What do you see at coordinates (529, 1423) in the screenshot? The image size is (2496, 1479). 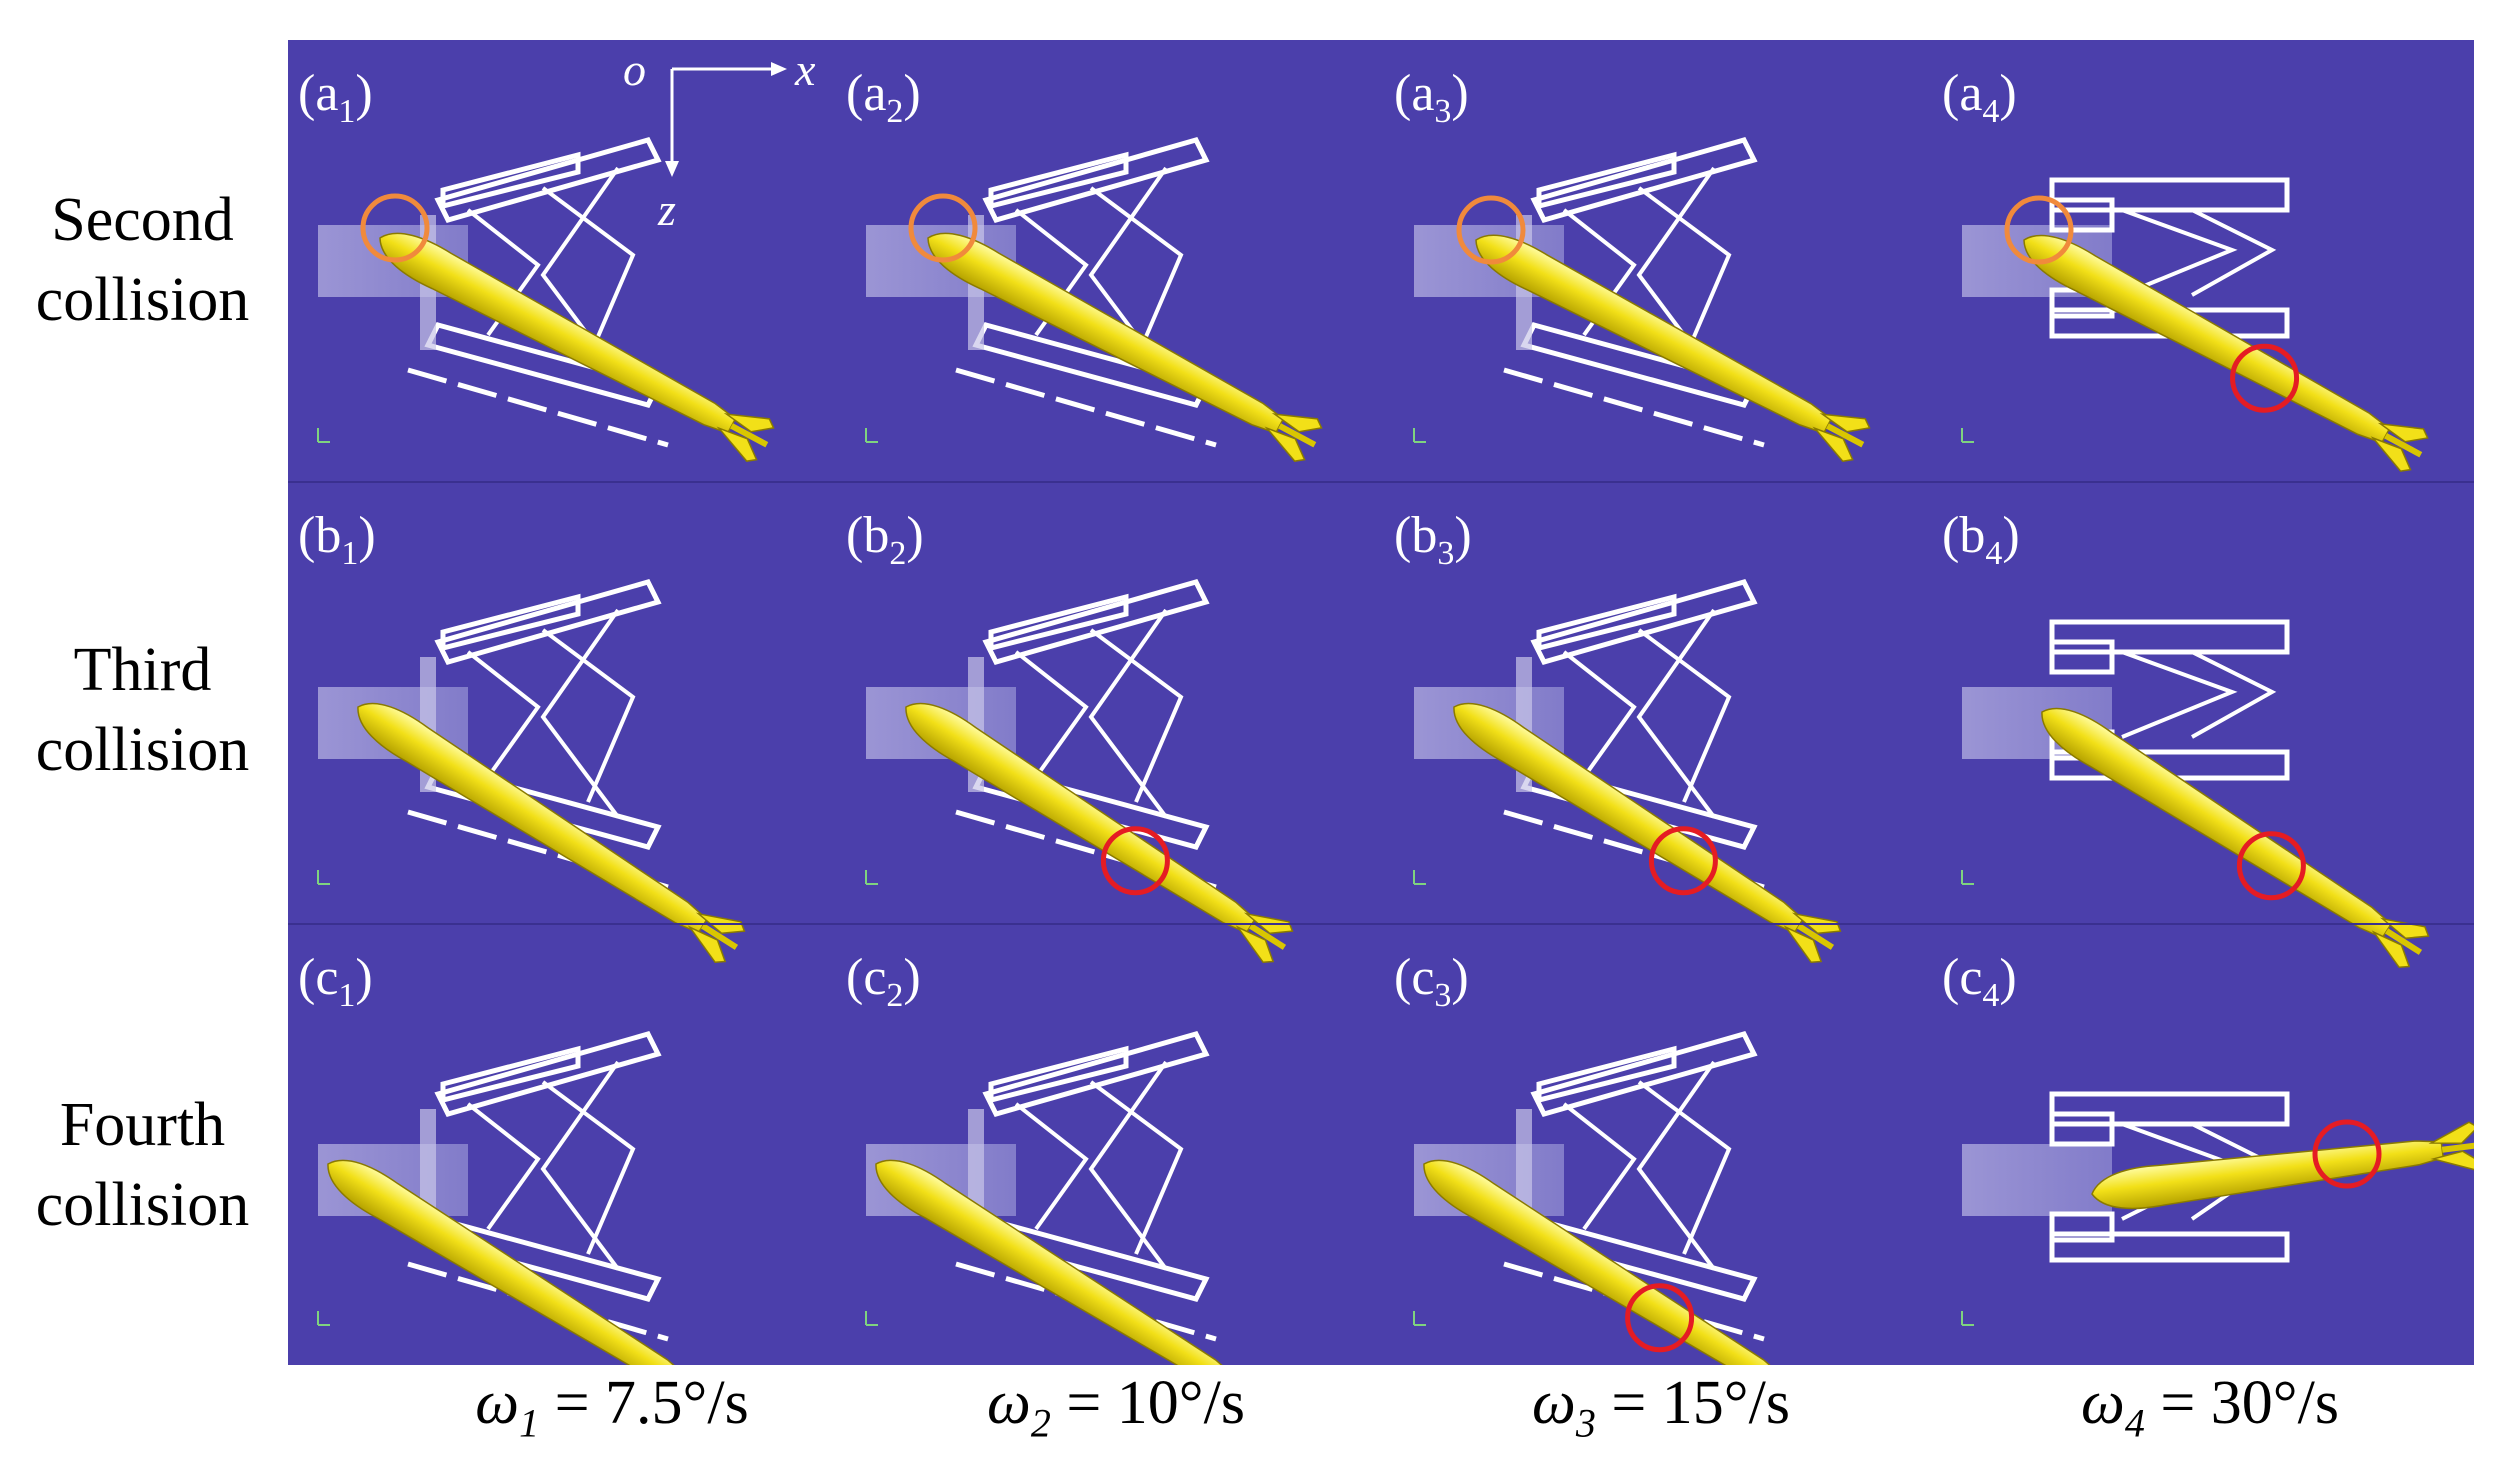 I see `omega-subscript: 1` at bounding box center [529, 1423].